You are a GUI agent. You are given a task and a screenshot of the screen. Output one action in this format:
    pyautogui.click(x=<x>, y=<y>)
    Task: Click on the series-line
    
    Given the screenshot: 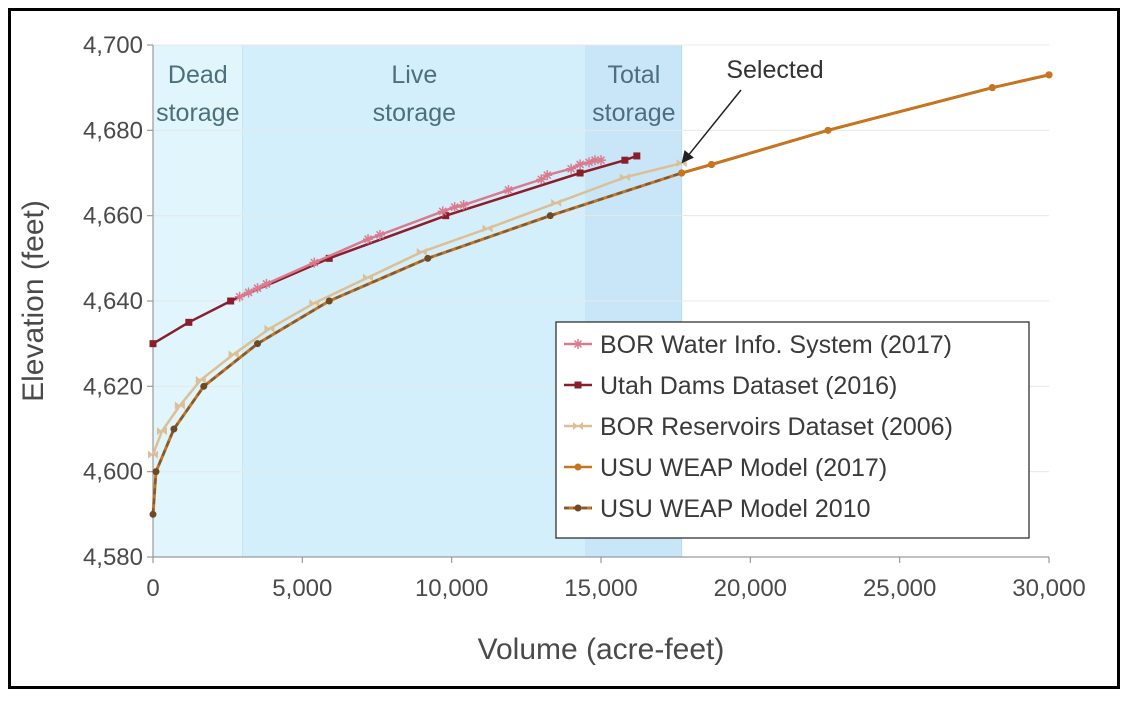 What is the action you would take?
    pyautogui.click(x=395, y=249)
    